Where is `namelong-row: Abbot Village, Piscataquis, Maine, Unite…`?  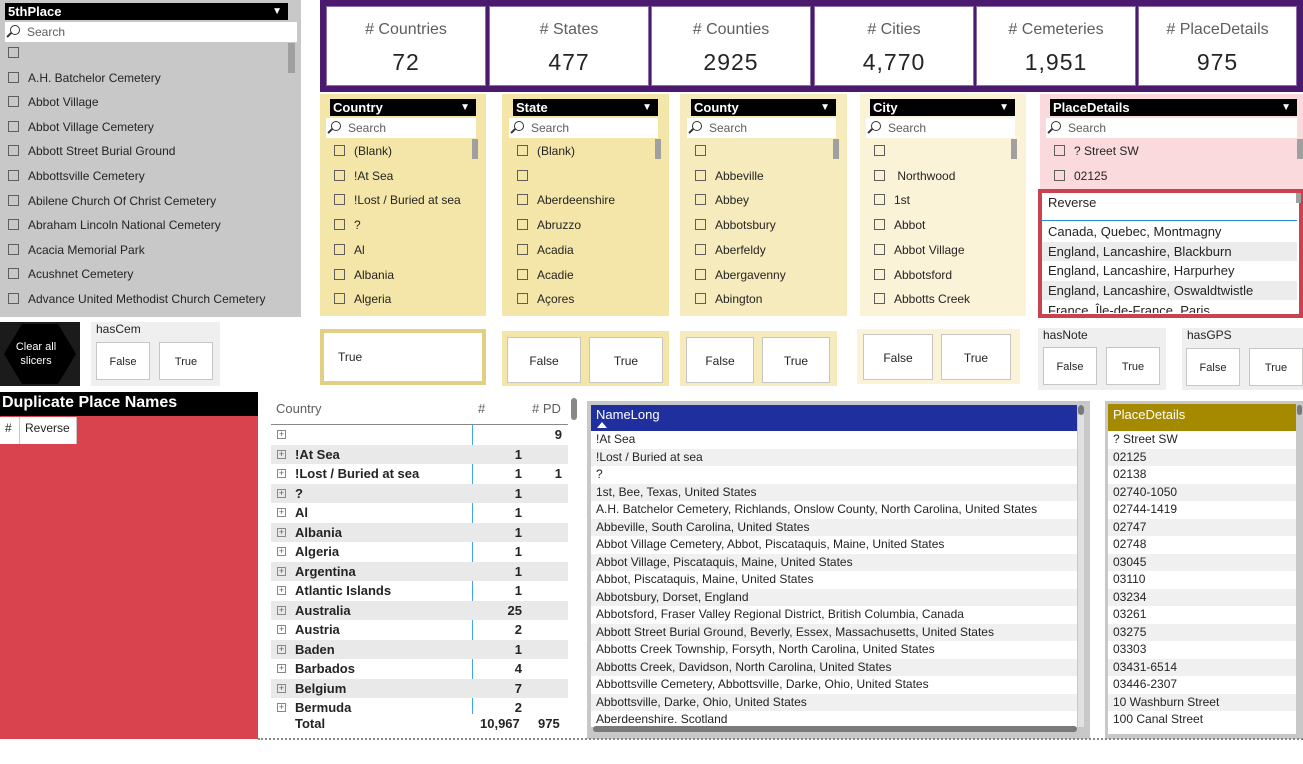 namelong-row: Abbot Village, Piscataquis, Maine, Unite… is located at coordinates (834, 562).